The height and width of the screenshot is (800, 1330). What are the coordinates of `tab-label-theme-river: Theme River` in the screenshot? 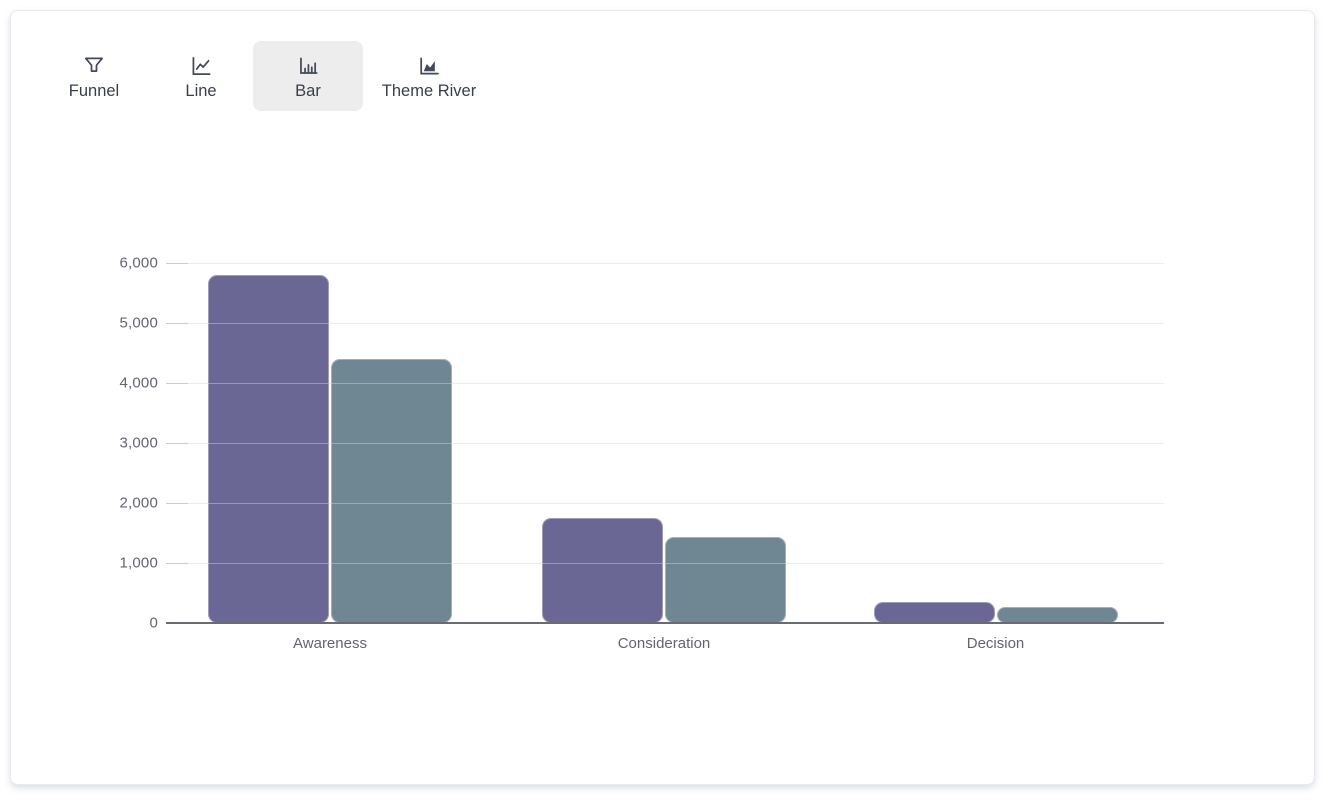 It's located at (429, 90).